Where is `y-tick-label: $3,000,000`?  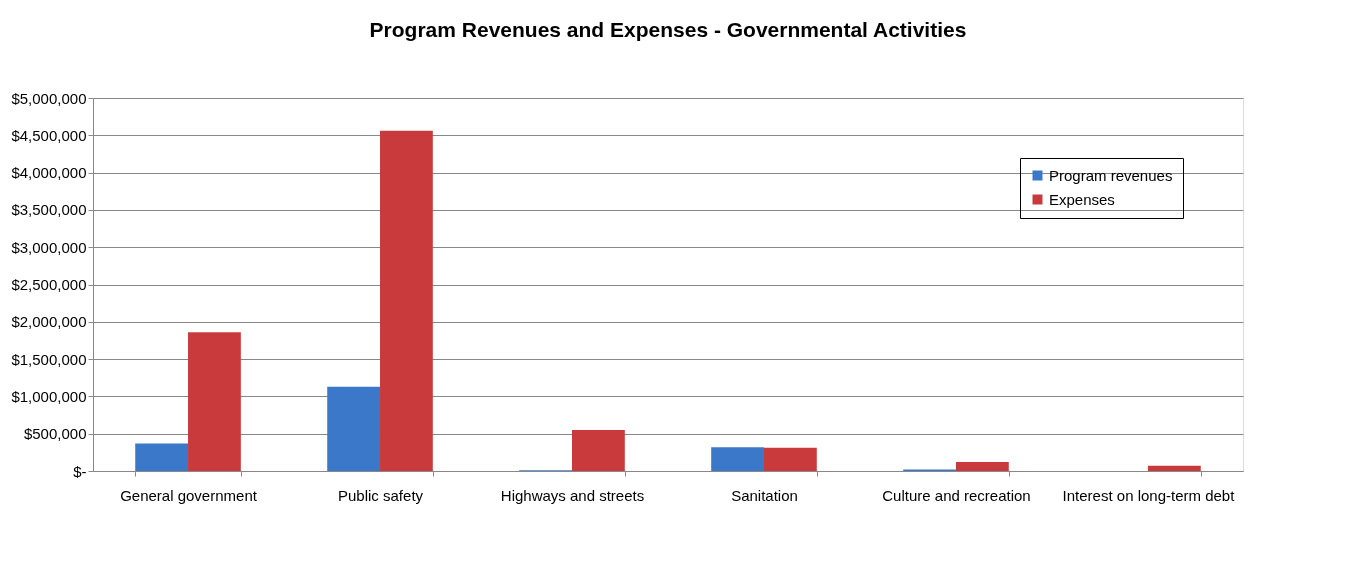
y-tick-label: $3,000,000 is located at coordinates (49, 247).